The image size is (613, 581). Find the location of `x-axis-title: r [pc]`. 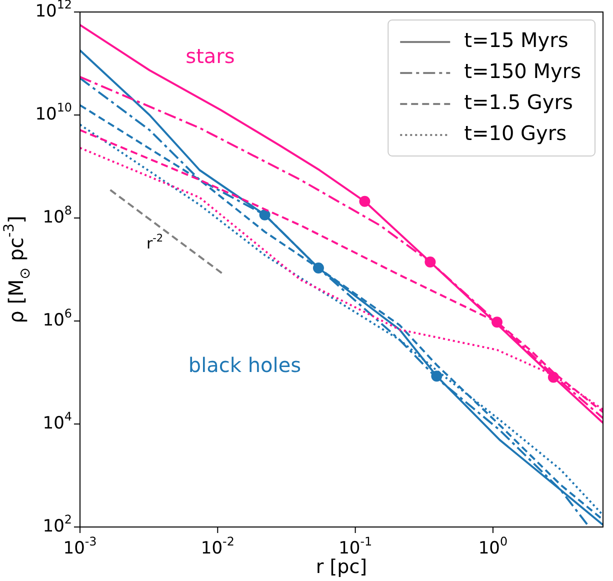

x-axis-title: r [pc] is located at coordinates (342, 567).